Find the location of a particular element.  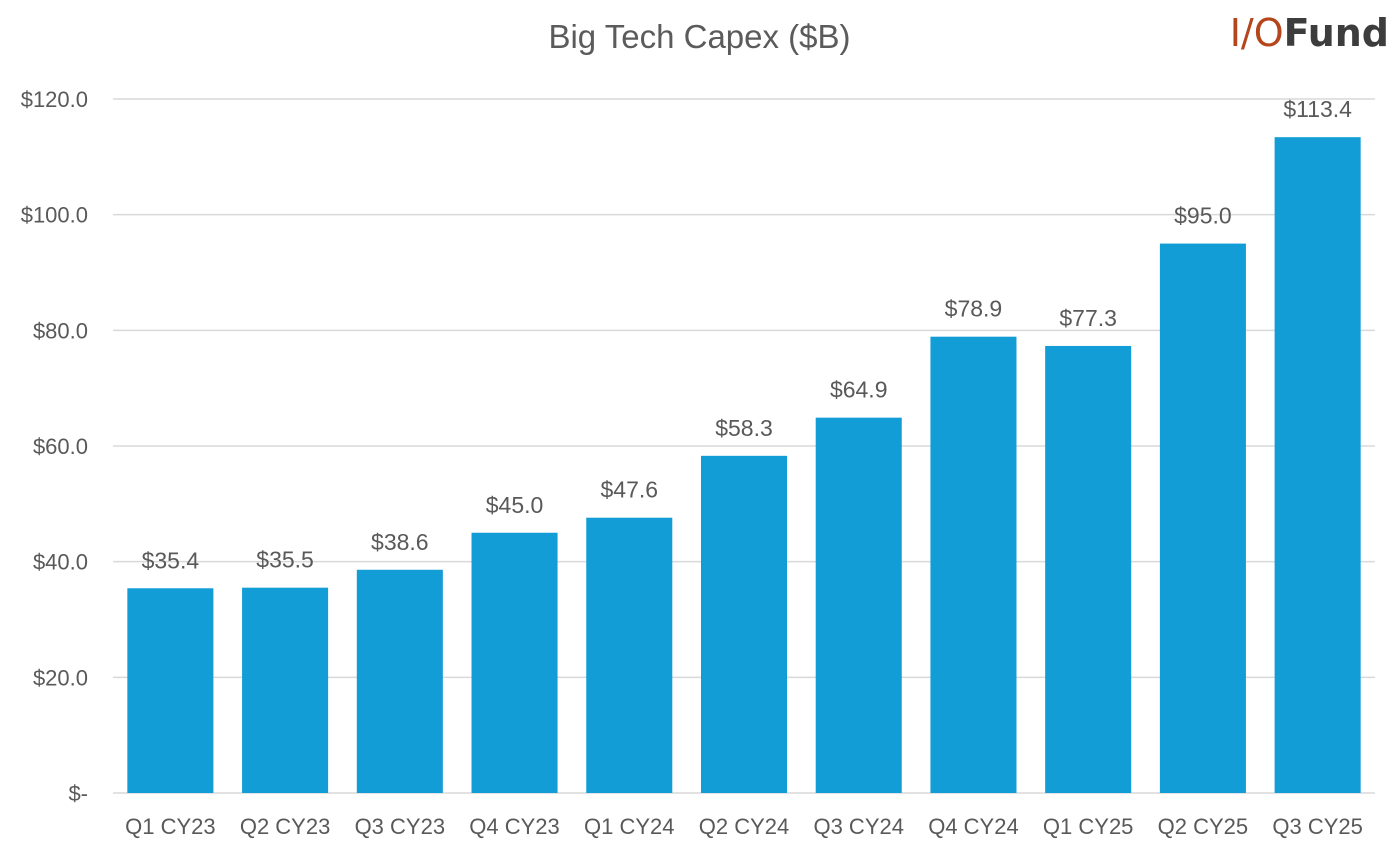

y-tick-label: $100.0 is located at coordinates (54, 215).